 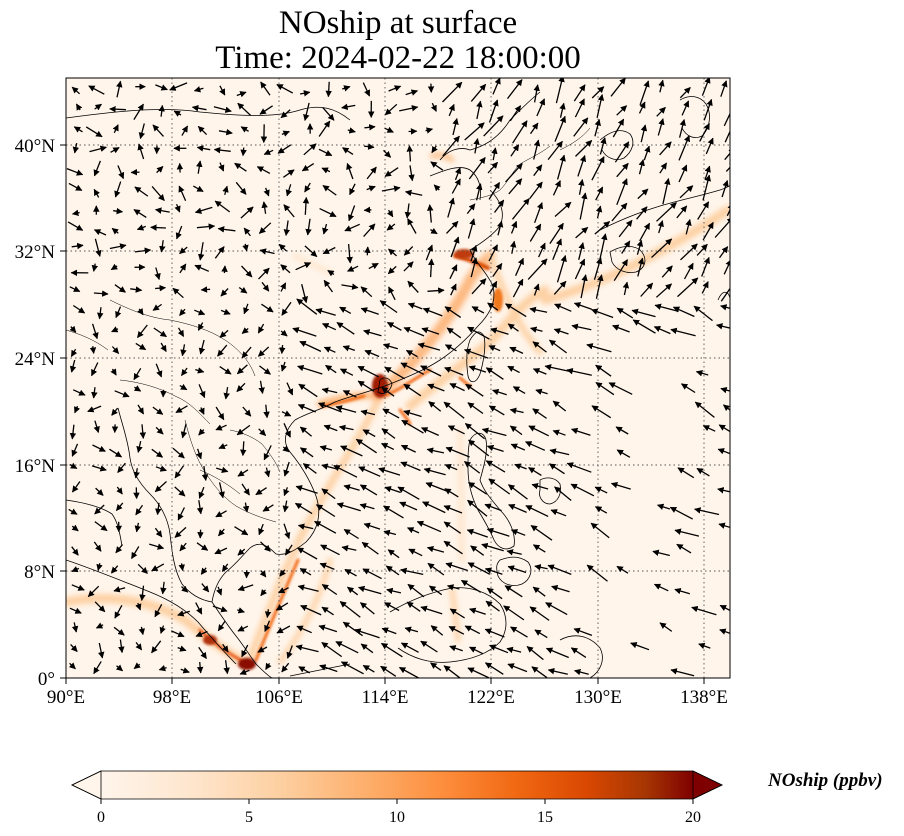 What do you see at coordinates (397, 785) in the screenshot?
I see `colorbar-gradient` at bounding box center [397, 785].